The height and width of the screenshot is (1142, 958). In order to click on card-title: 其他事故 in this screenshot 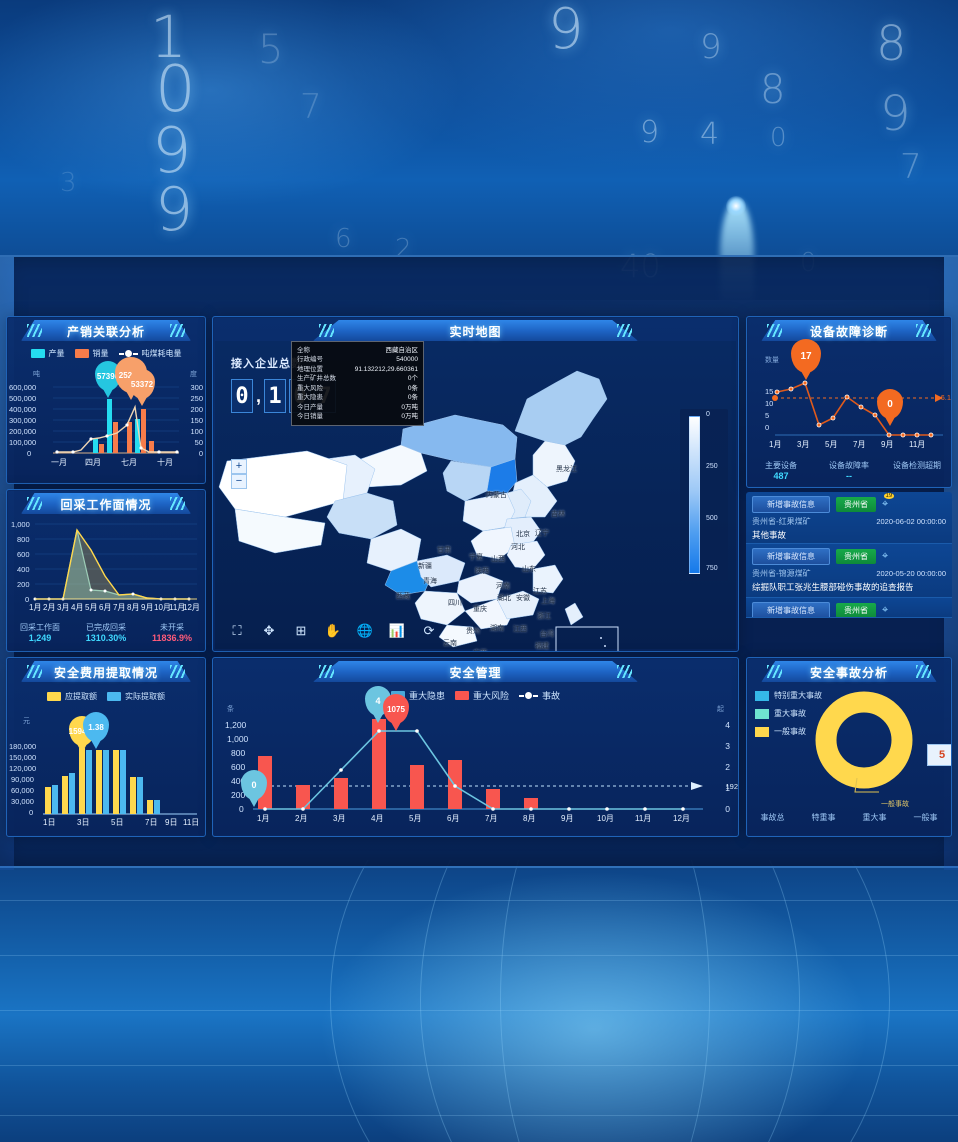, I will do `click(769, 535)`.